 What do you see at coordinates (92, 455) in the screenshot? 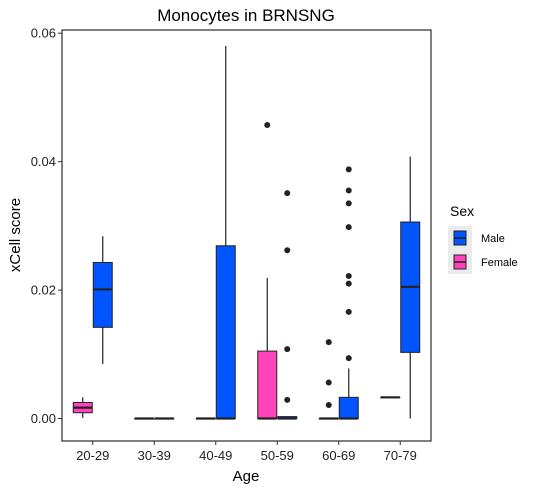
I see `x-tick-label: 20-29` at bounding box center [92, 455].